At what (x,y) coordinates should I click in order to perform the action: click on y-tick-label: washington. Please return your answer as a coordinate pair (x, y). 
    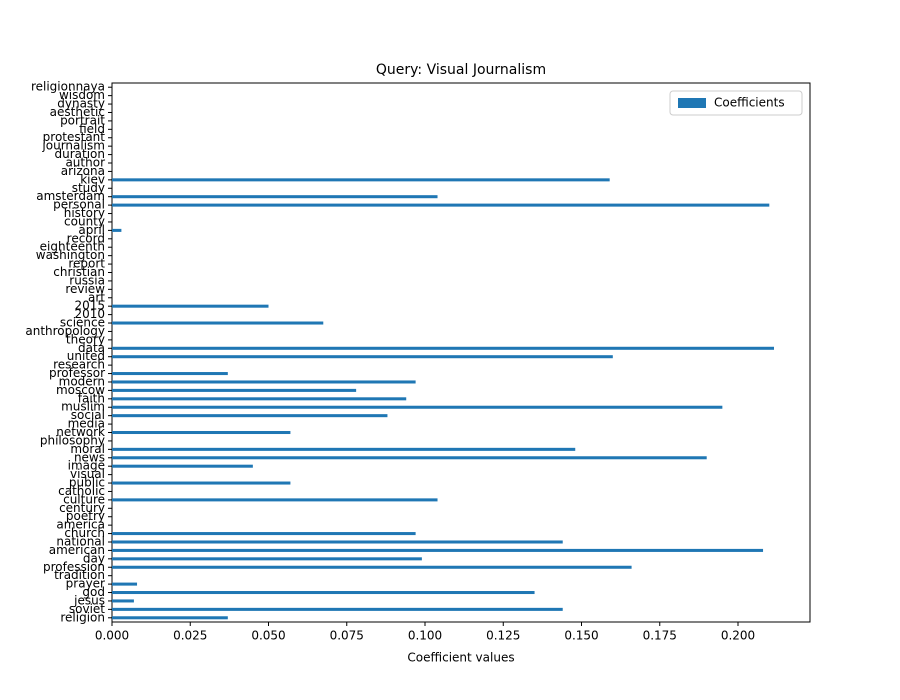
    Looking at the image, I should click on (70, 255).